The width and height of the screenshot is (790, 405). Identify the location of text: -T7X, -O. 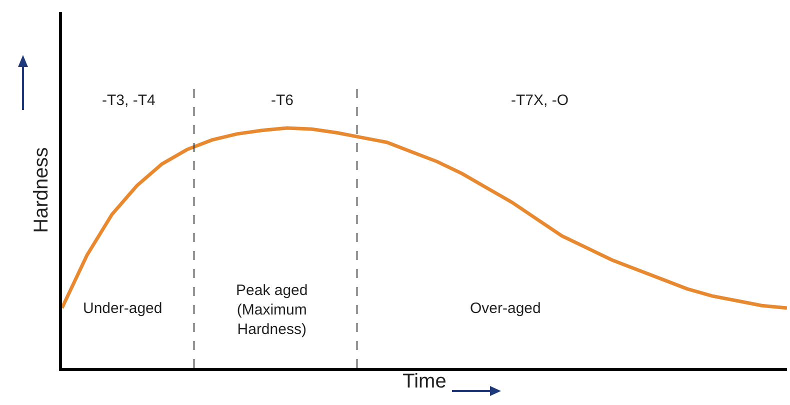
(540, 100).